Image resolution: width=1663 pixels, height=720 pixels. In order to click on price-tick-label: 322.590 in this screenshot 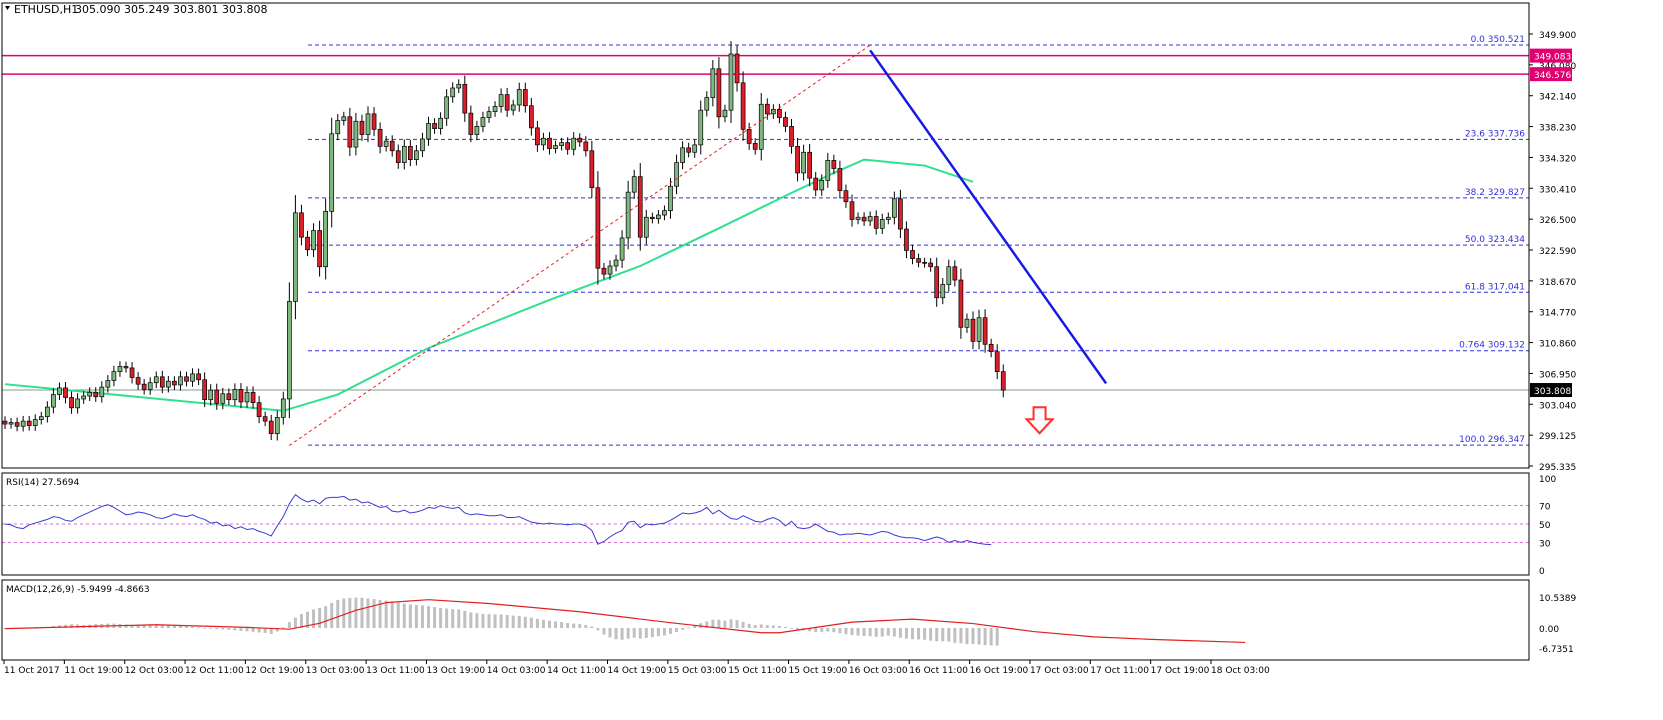, I will do `click(1557, 252)`.